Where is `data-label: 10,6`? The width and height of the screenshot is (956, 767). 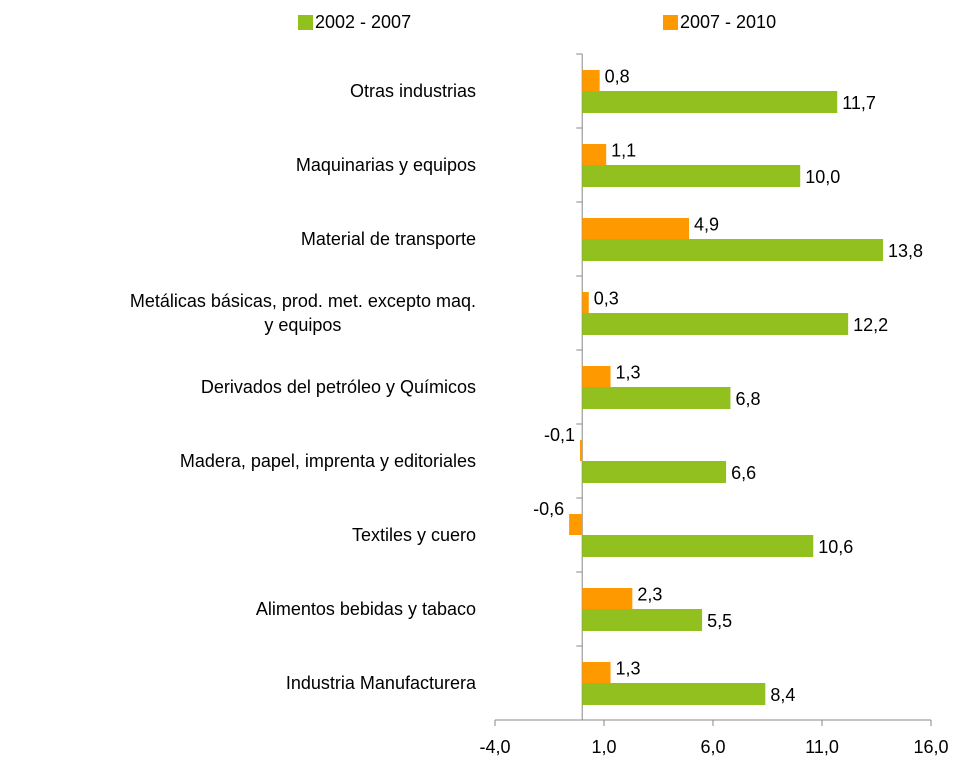
data-label: 10,6 is located at coordinates (835, 547).